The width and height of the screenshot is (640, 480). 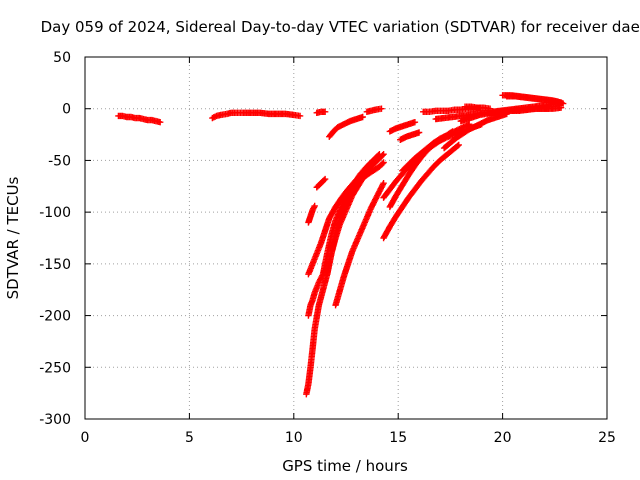 I want to click on x-tick-label: 5, so click(x=189, y=438).